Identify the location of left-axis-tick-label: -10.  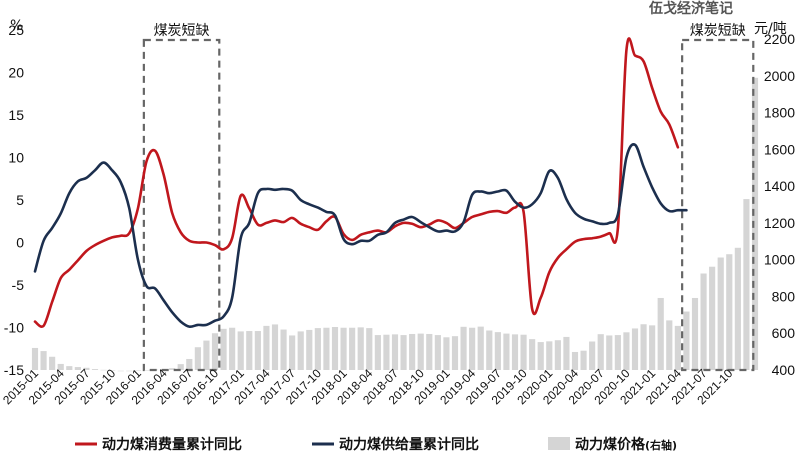
(14, 328).